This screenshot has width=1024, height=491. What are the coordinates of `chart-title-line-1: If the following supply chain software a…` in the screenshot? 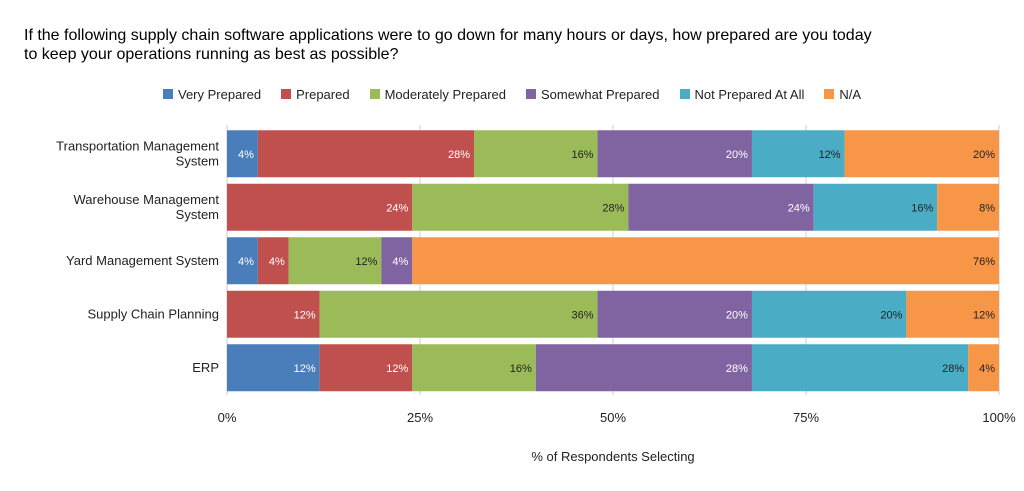 It's located at (448, 35).